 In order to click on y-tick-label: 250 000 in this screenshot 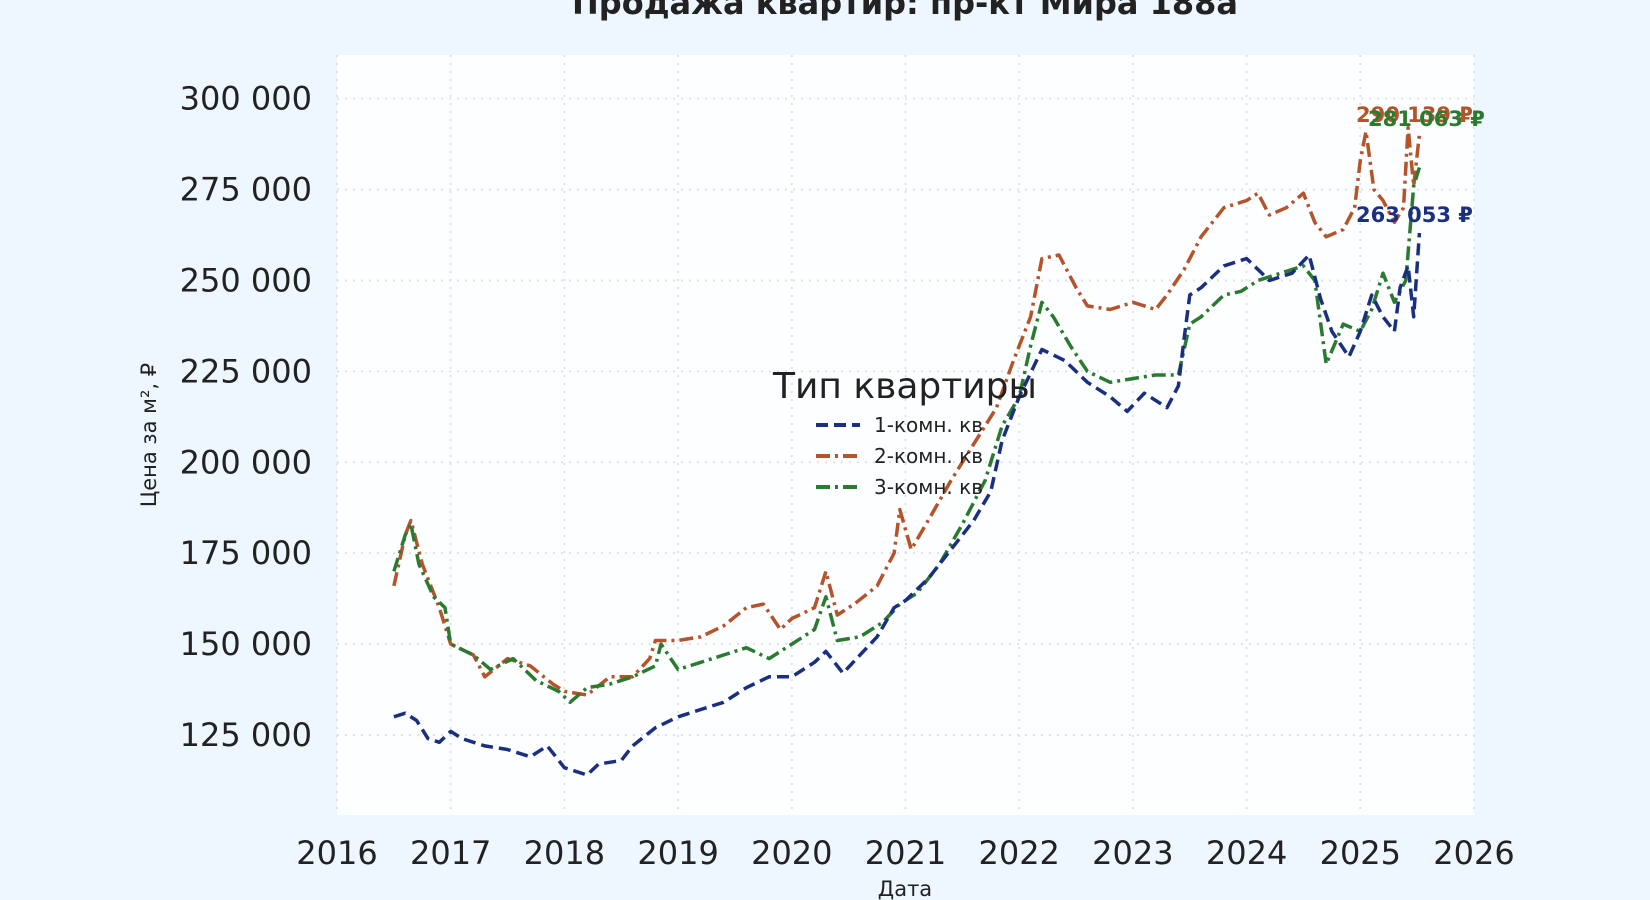, I will do `click(246, 280)`.